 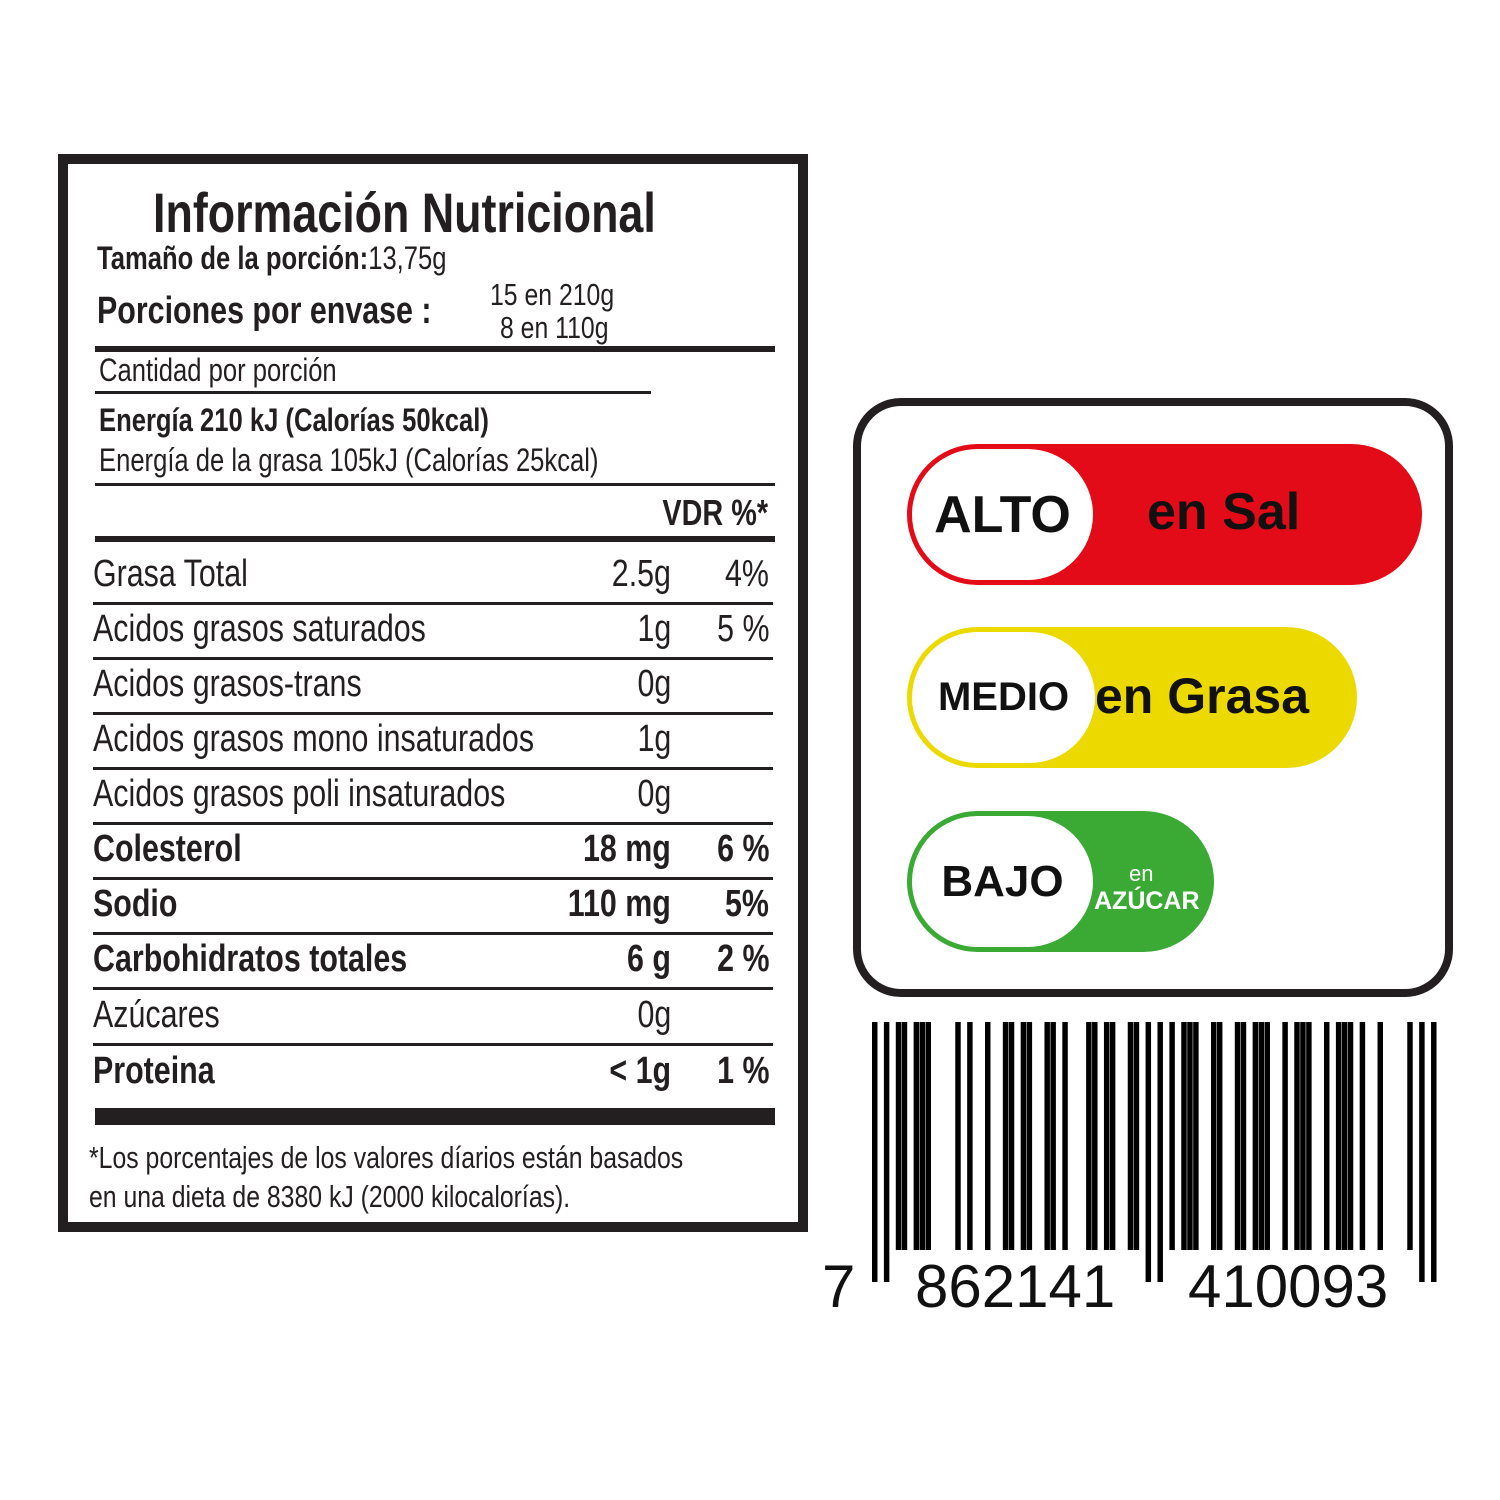 I want to click on nutrient-name: Acidos grasos poli insaturados, so click(x=299, y=794).